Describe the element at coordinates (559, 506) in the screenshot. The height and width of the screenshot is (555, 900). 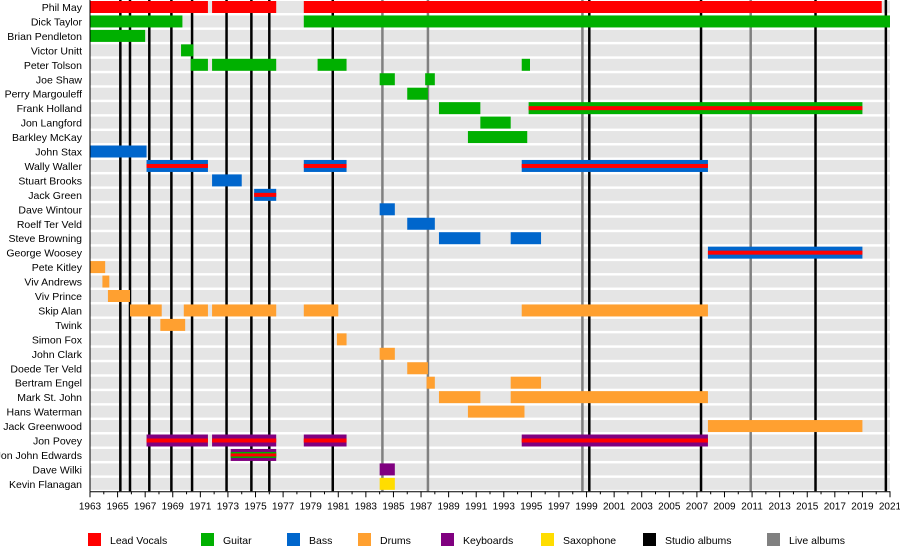
I see `x-tick-label: 1997` at that location.